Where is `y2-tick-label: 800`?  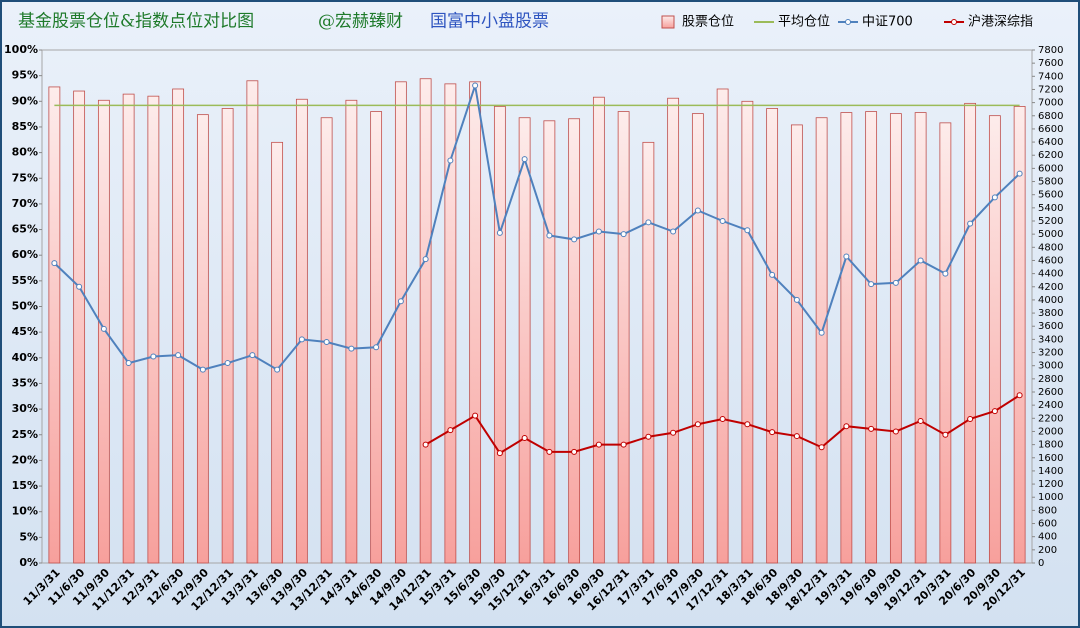
y2-tick-label: 800 is located at coordinates (1047, 510).